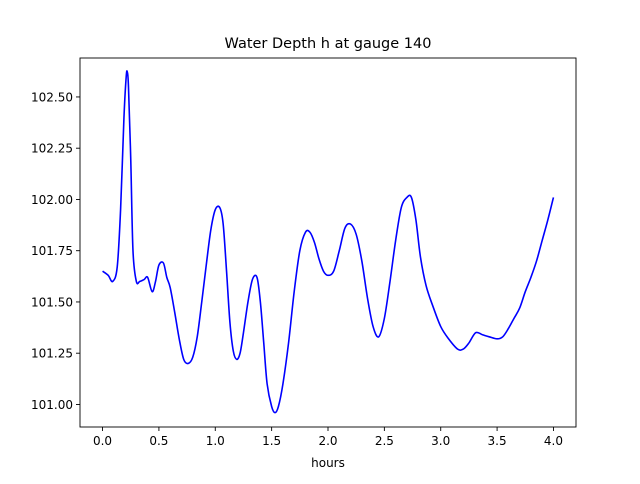 Image resolution: width=640 pixels, height=484 pixels. What do you see at coordinates (102, 441) in the screenshot?
I see `x-tick-label: 0.0` at bounding box center [102, 441].